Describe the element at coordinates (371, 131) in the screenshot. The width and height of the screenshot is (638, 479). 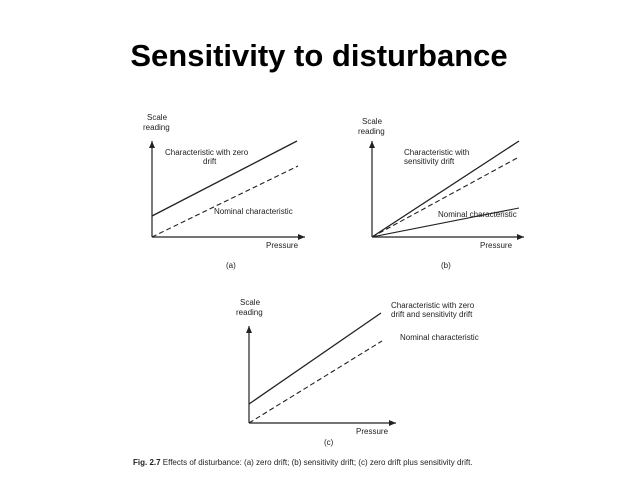
I see `panel-b-y-label-line2: reading` at that location.